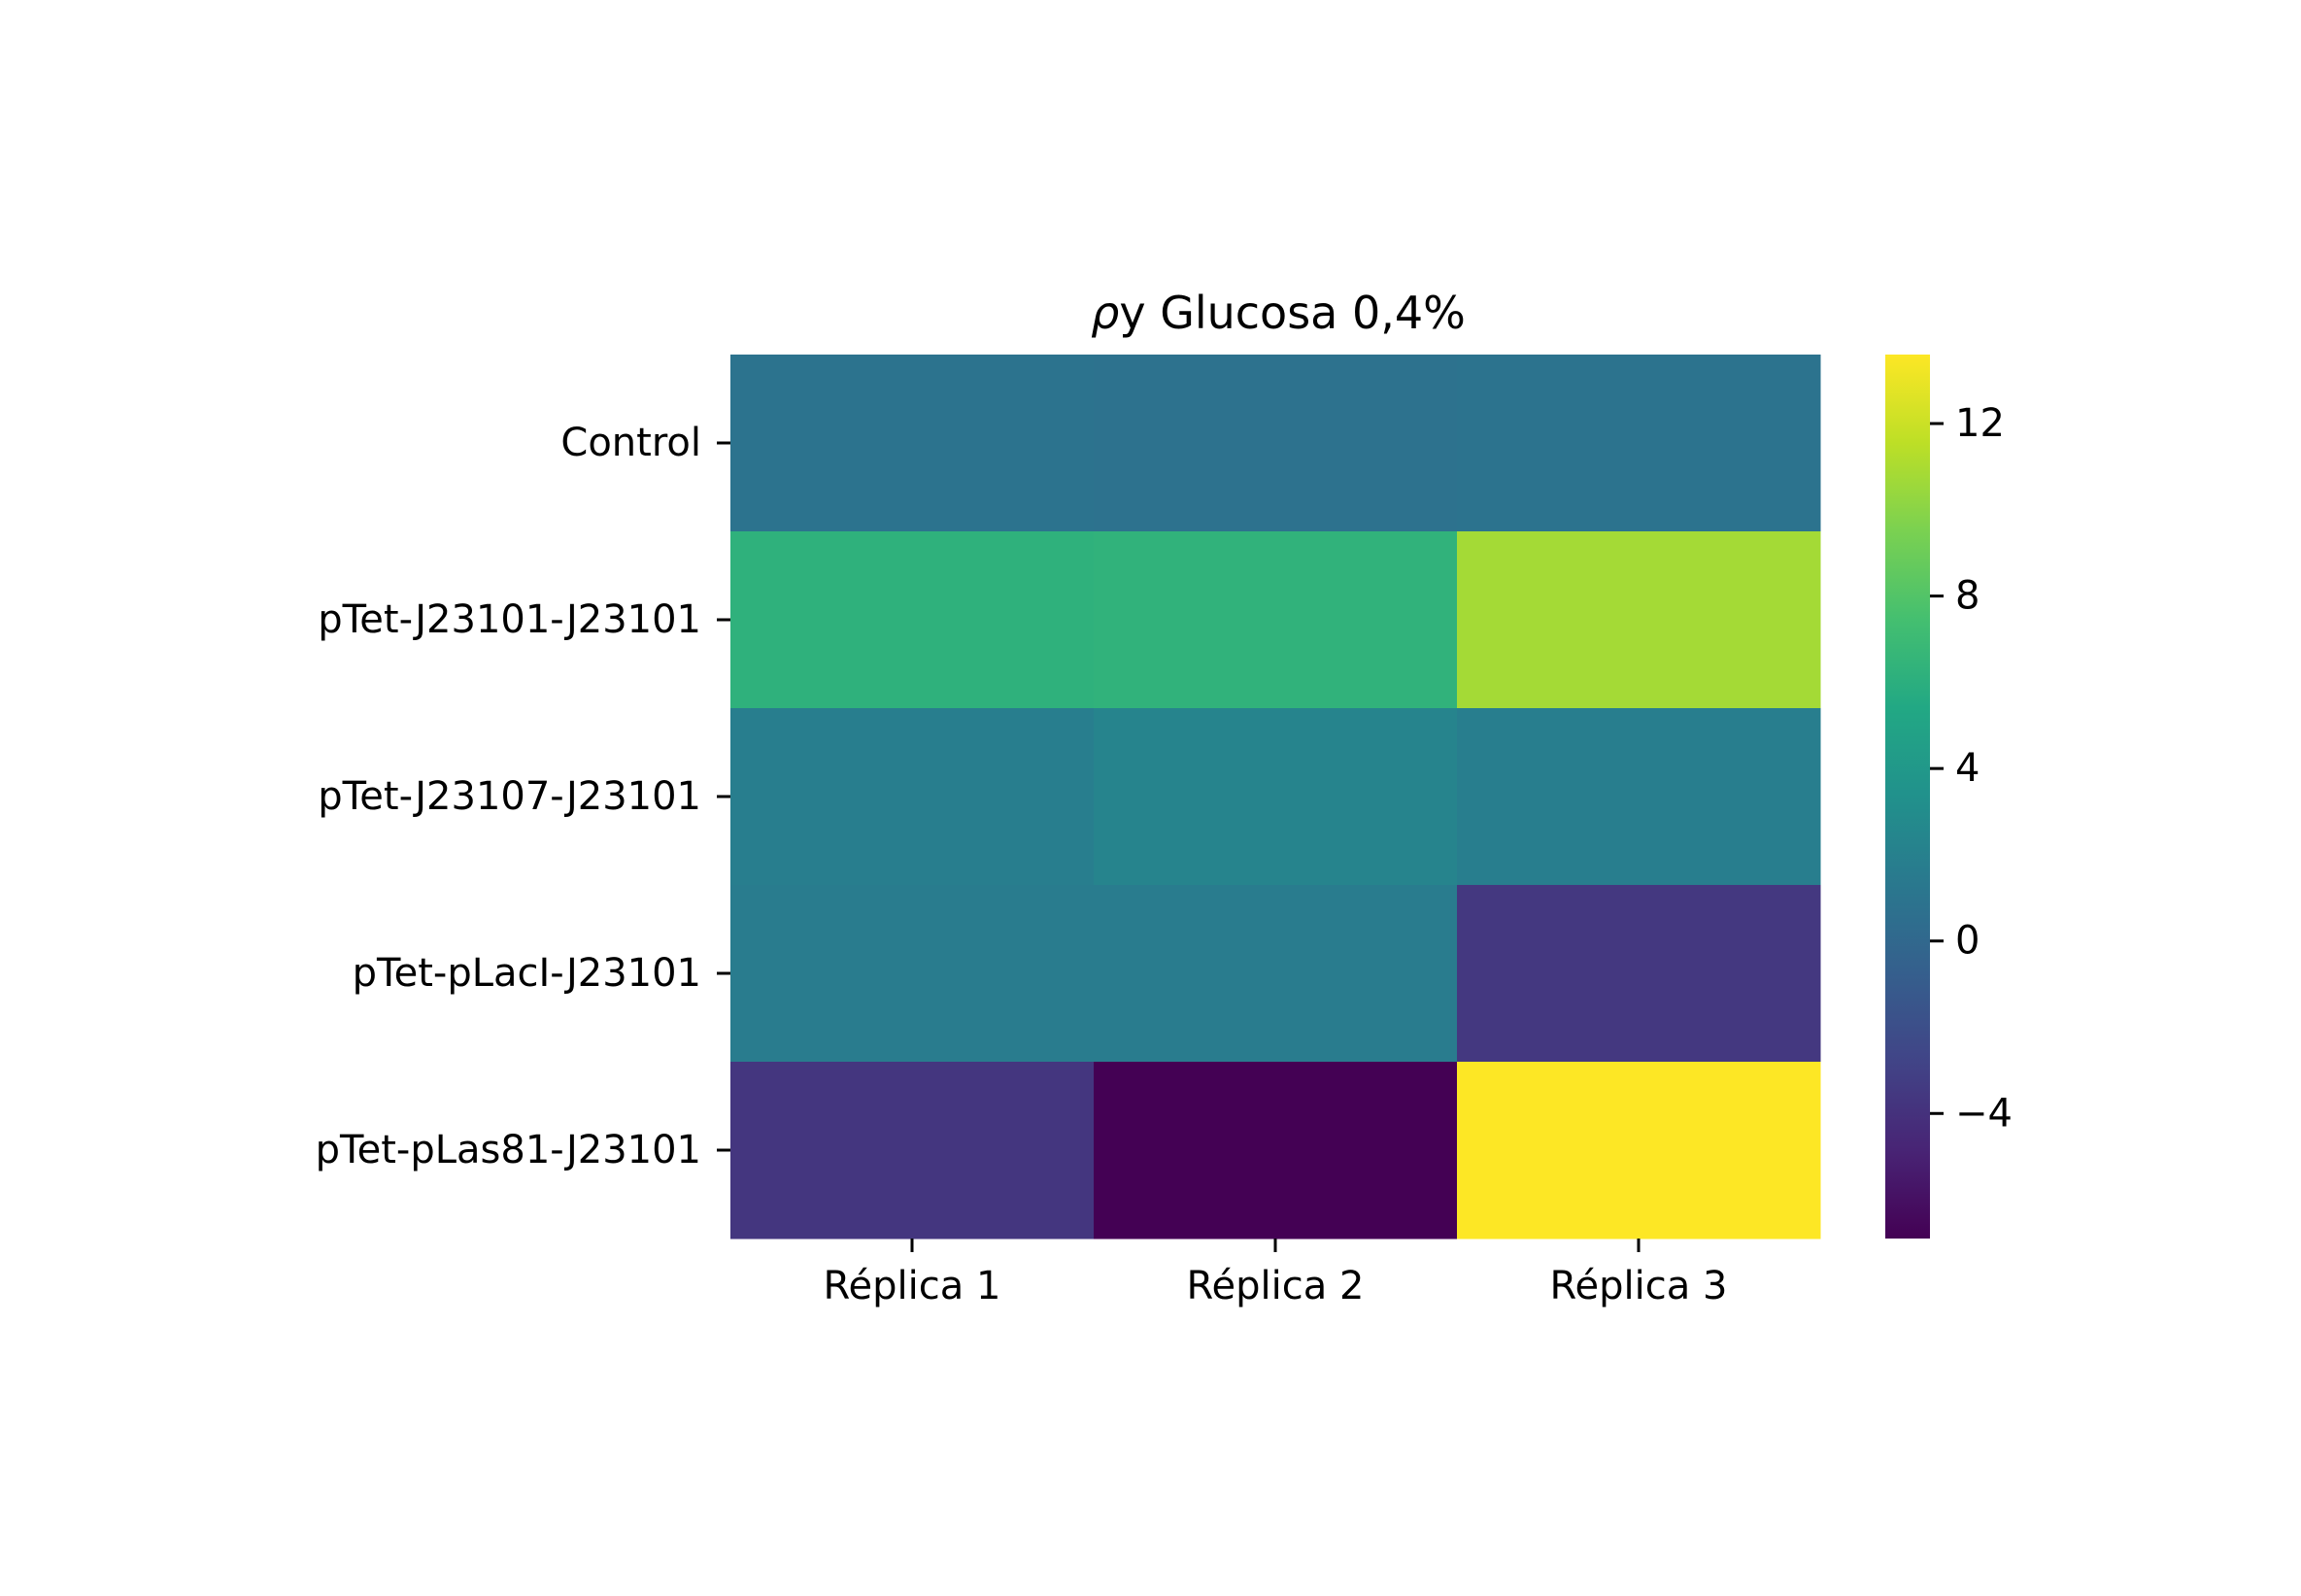 This screenshot has height=1596, width=2301. Describe the element at coordinates (912, 1286) in the screenshot. I see `x-tick-label: Réplica 1` at that location.